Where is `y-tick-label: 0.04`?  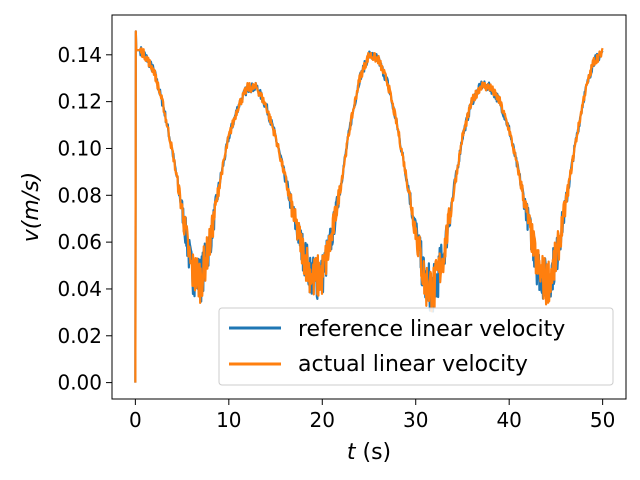
y-tick-label: 0.04 is located at coordinates (79, 289).